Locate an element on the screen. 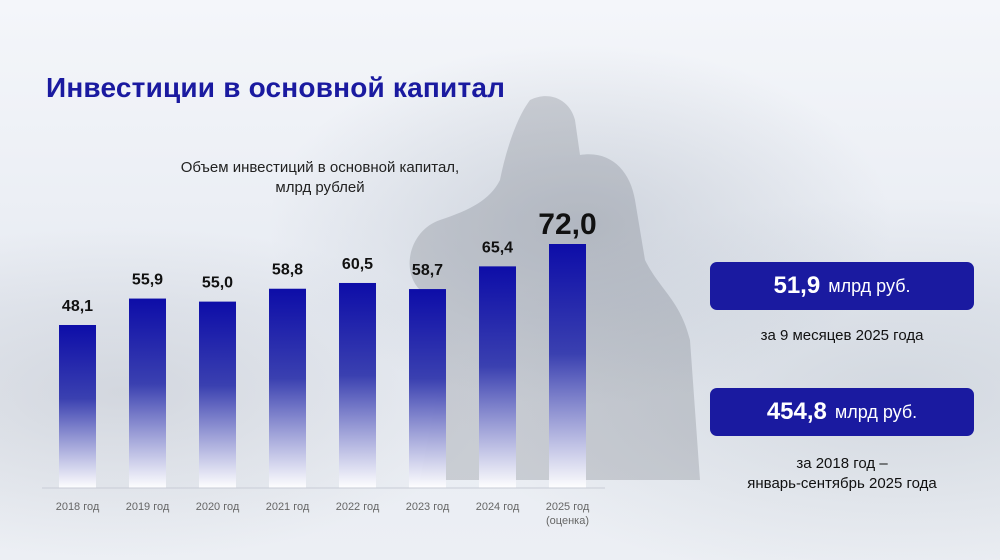  x-tick-label: 2020 год is located at coordinates (218, 507).